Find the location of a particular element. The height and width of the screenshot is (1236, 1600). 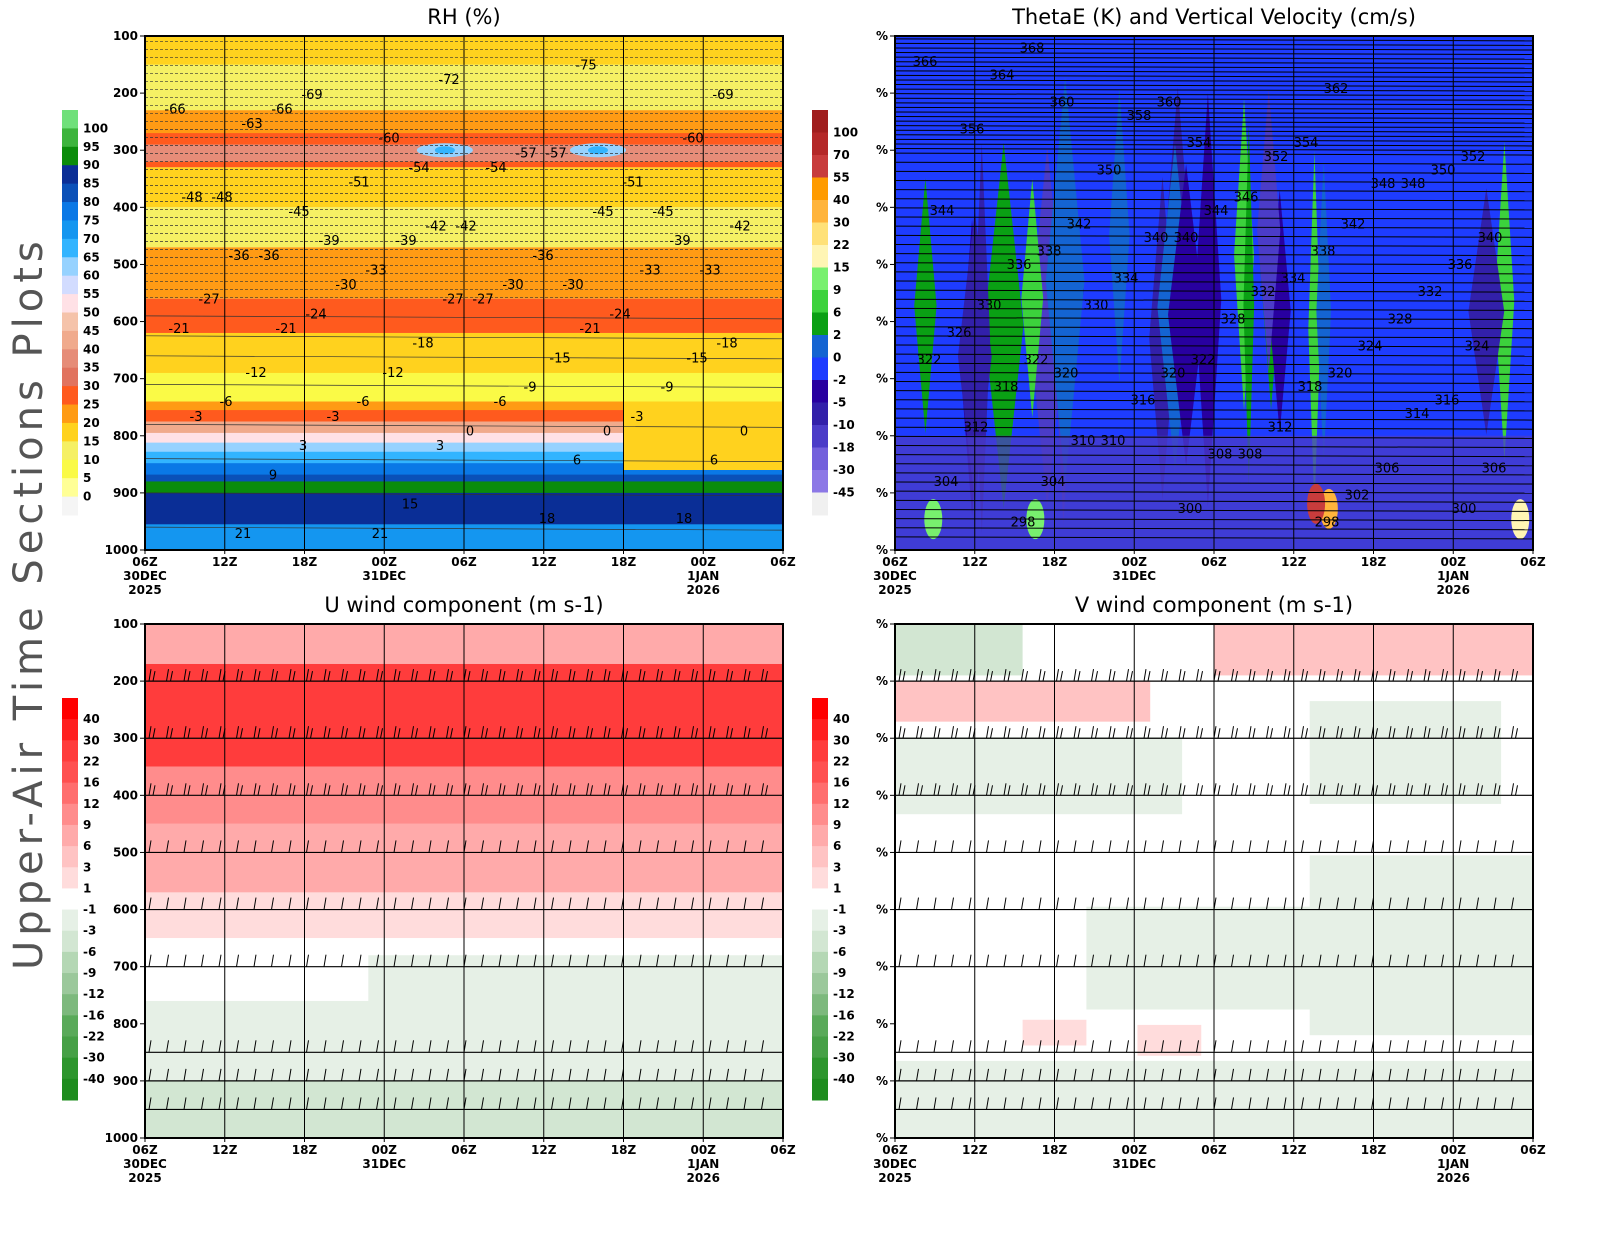

thetae-colorbar-label: 100 is located at coordinates (845, 133).